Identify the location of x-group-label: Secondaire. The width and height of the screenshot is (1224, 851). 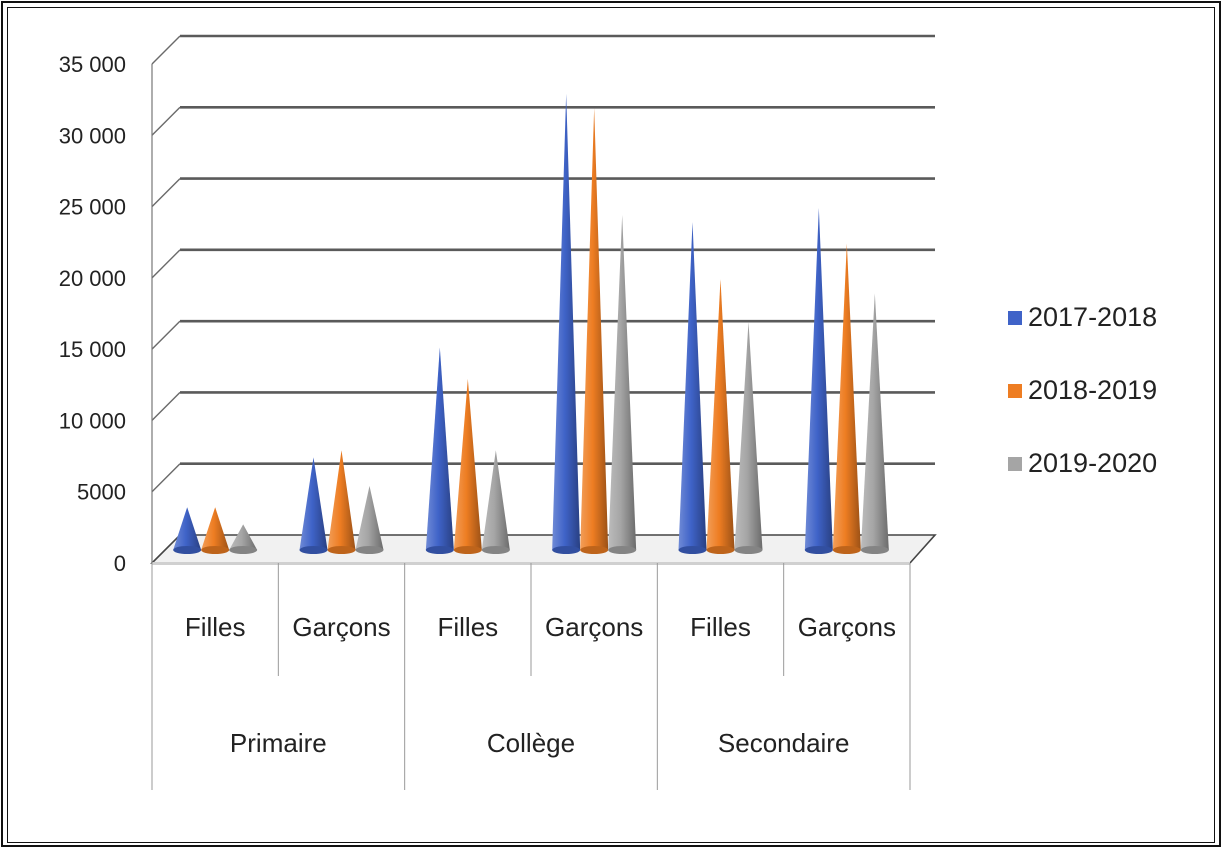
(784, 743).